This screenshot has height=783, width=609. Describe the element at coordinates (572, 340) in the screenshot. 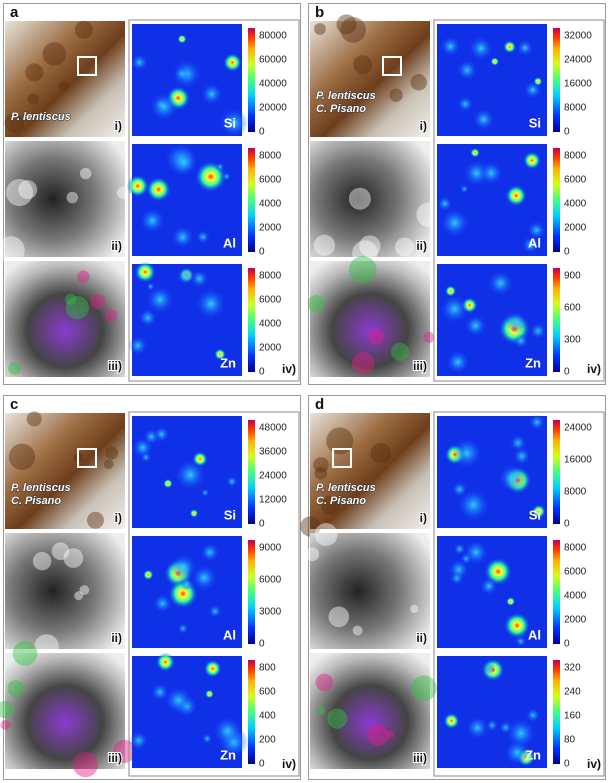

I see `colorbar-tick-label: 300` at that location.